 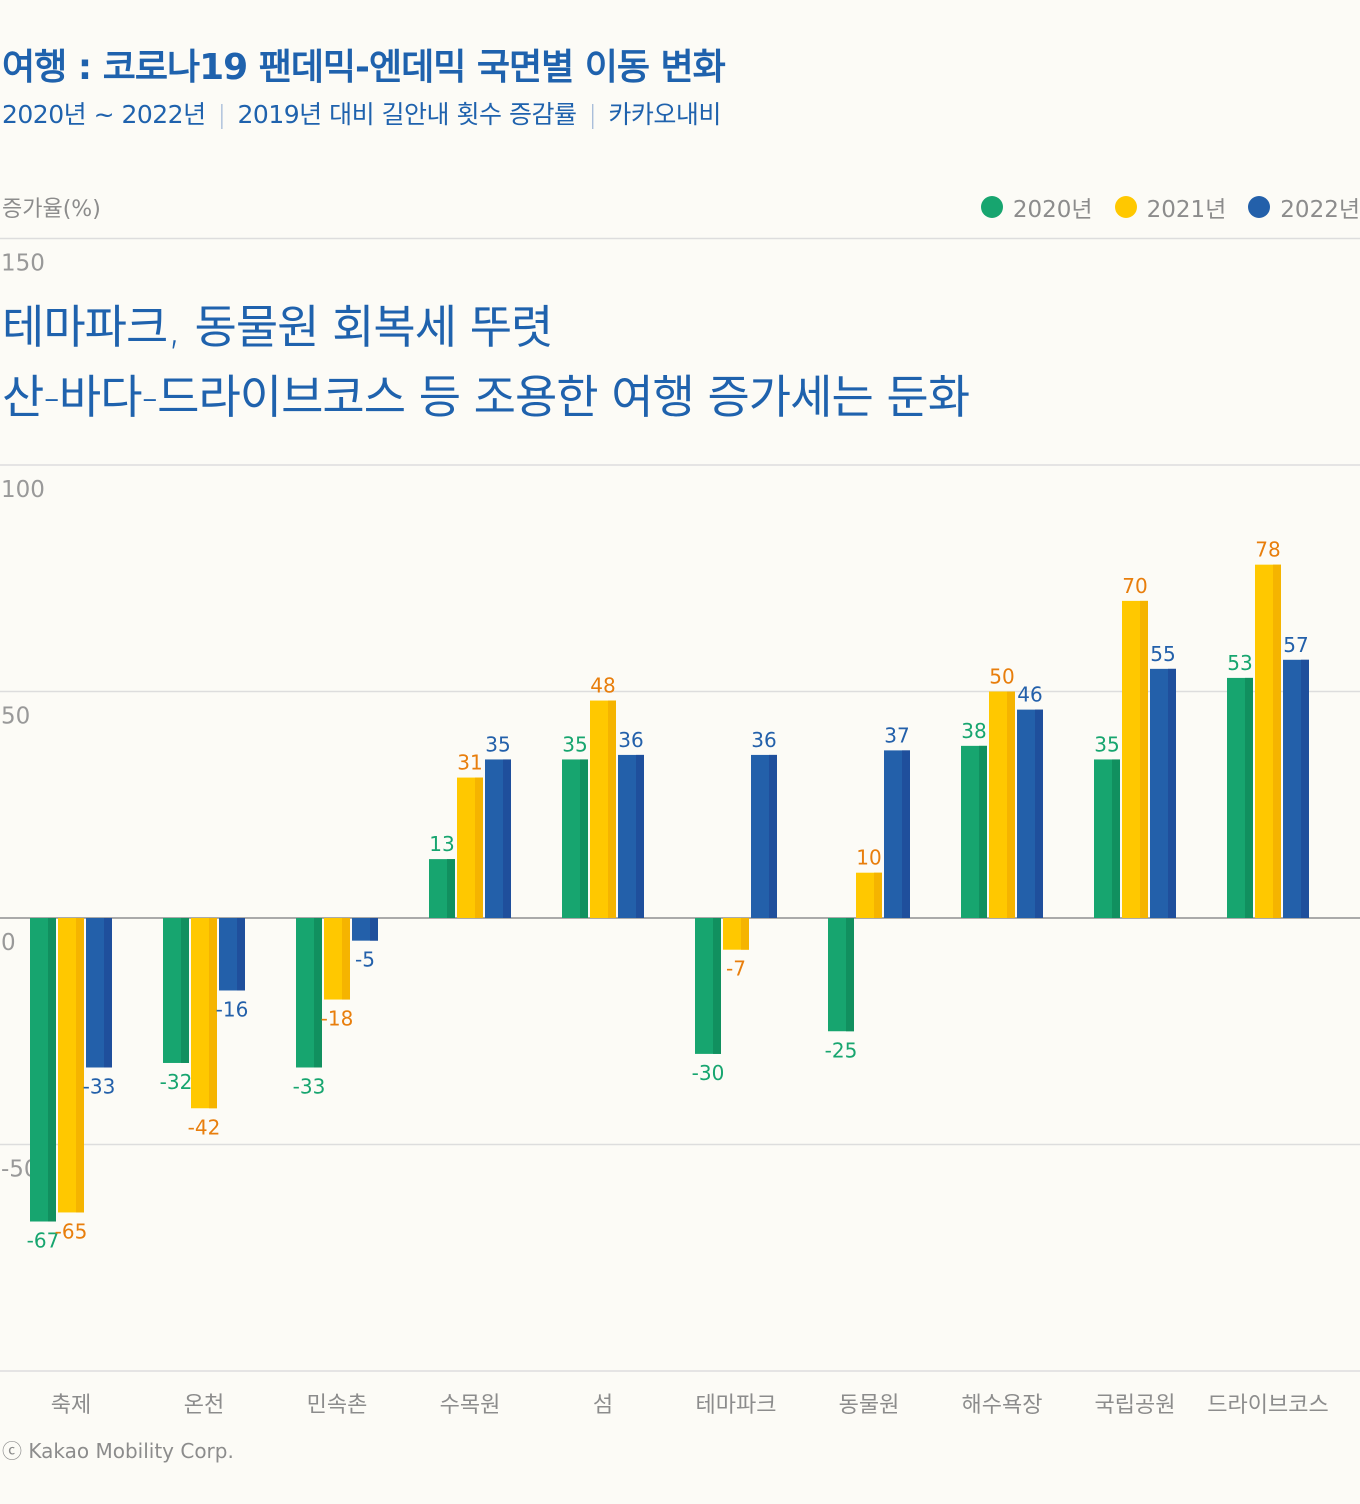 I want to click on y-tick-label: 150, so click(x=23, y=264).